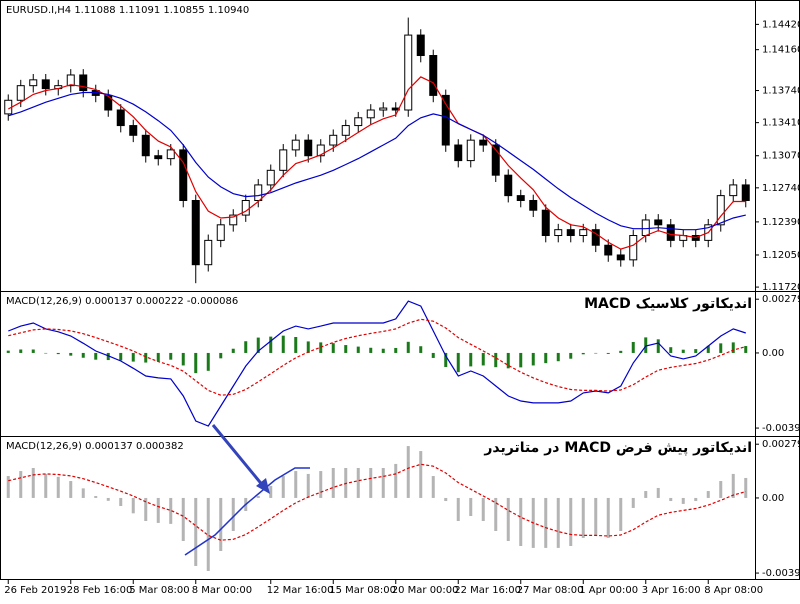  Describe the element at coordinates (781, 444) in the screenshot. I see `y-tick-label: 0.002797` at that location.